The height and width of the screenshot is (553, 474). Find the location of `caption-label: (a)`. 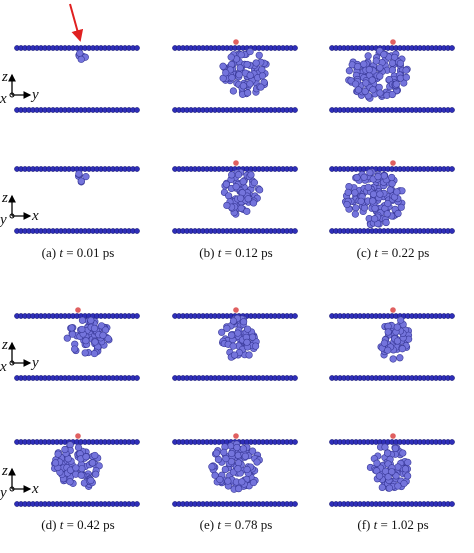

caption-label: (a) is located at coordinates (49, 252).